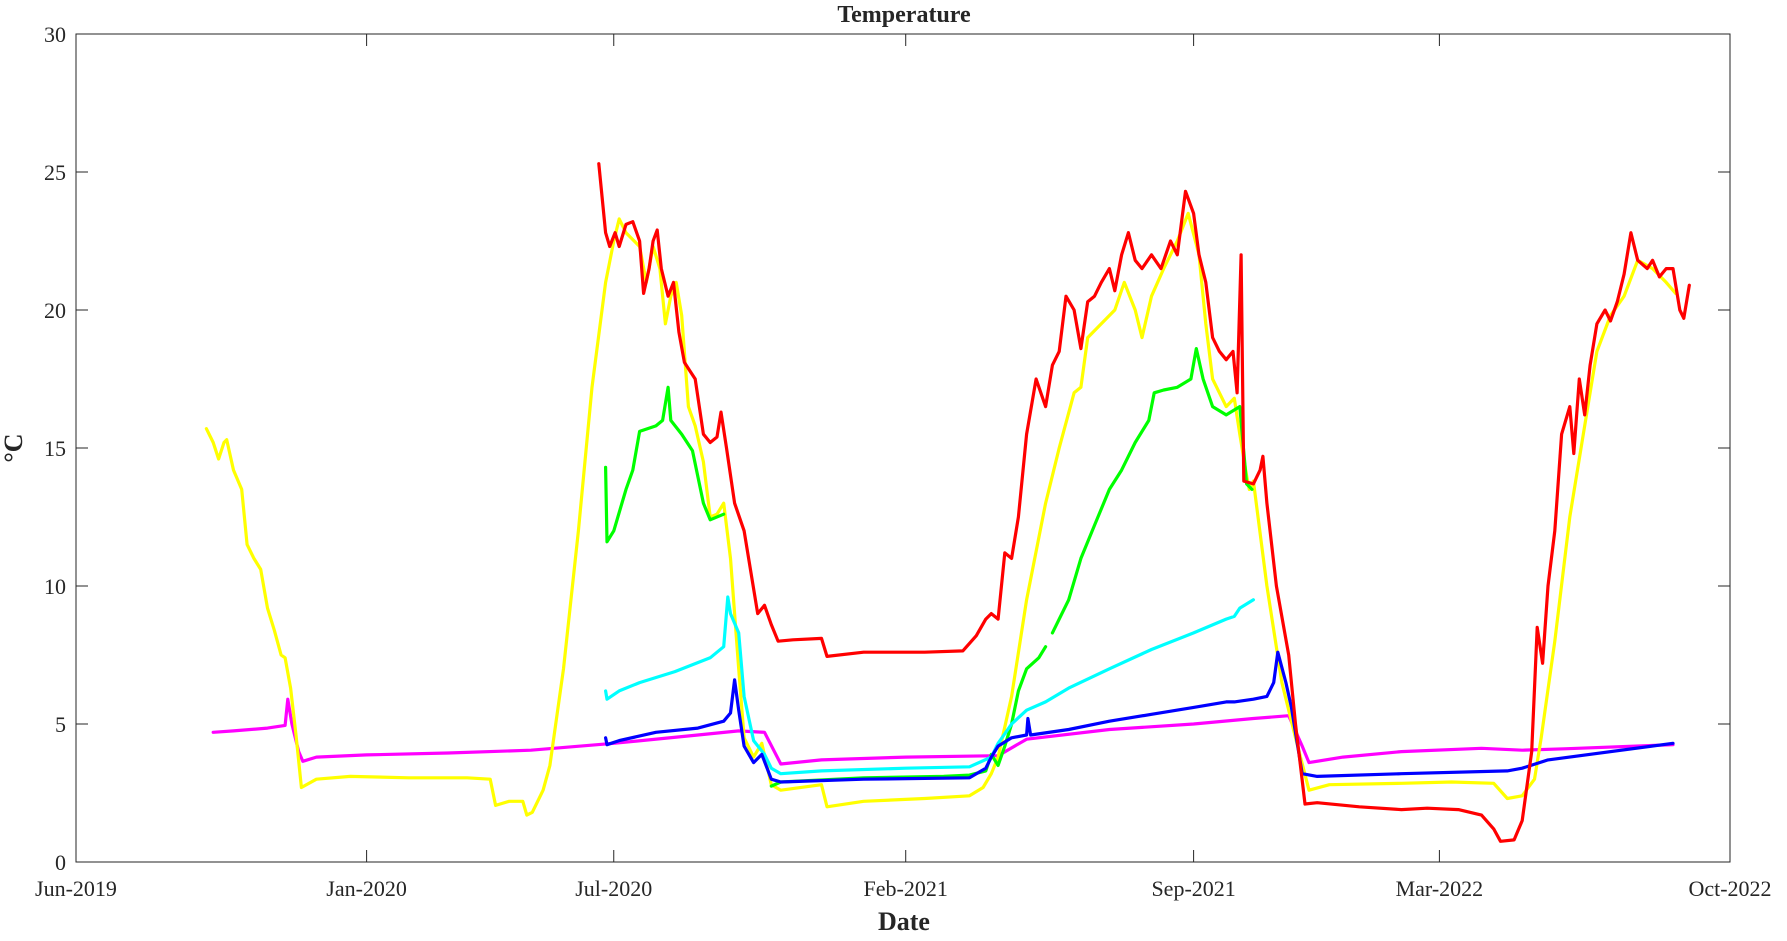 This screenshot has width=1787, height=941. What do you see at coordinates (55, 172) in the screenshot?
I see `y-tick-label: 25` at bounding box center [55, 172].